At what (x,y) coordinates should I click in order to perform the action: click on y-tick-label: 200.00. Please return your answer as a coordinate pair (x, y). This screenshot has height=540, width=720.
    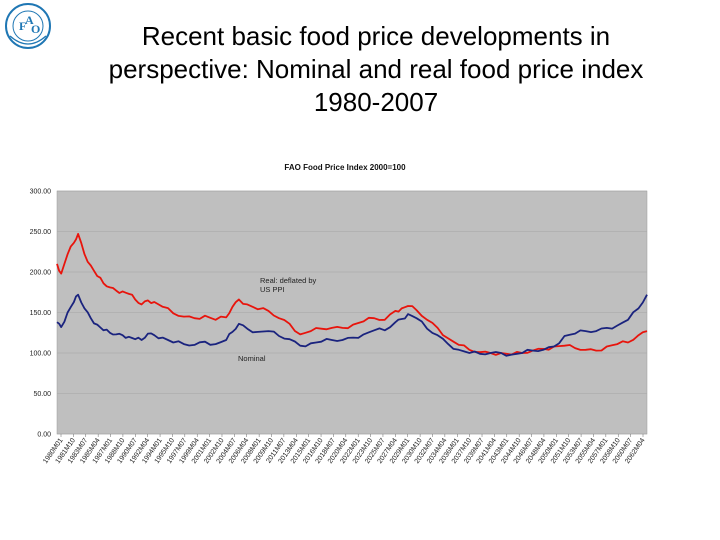
    Looking at the image, I should click on (41, 273).